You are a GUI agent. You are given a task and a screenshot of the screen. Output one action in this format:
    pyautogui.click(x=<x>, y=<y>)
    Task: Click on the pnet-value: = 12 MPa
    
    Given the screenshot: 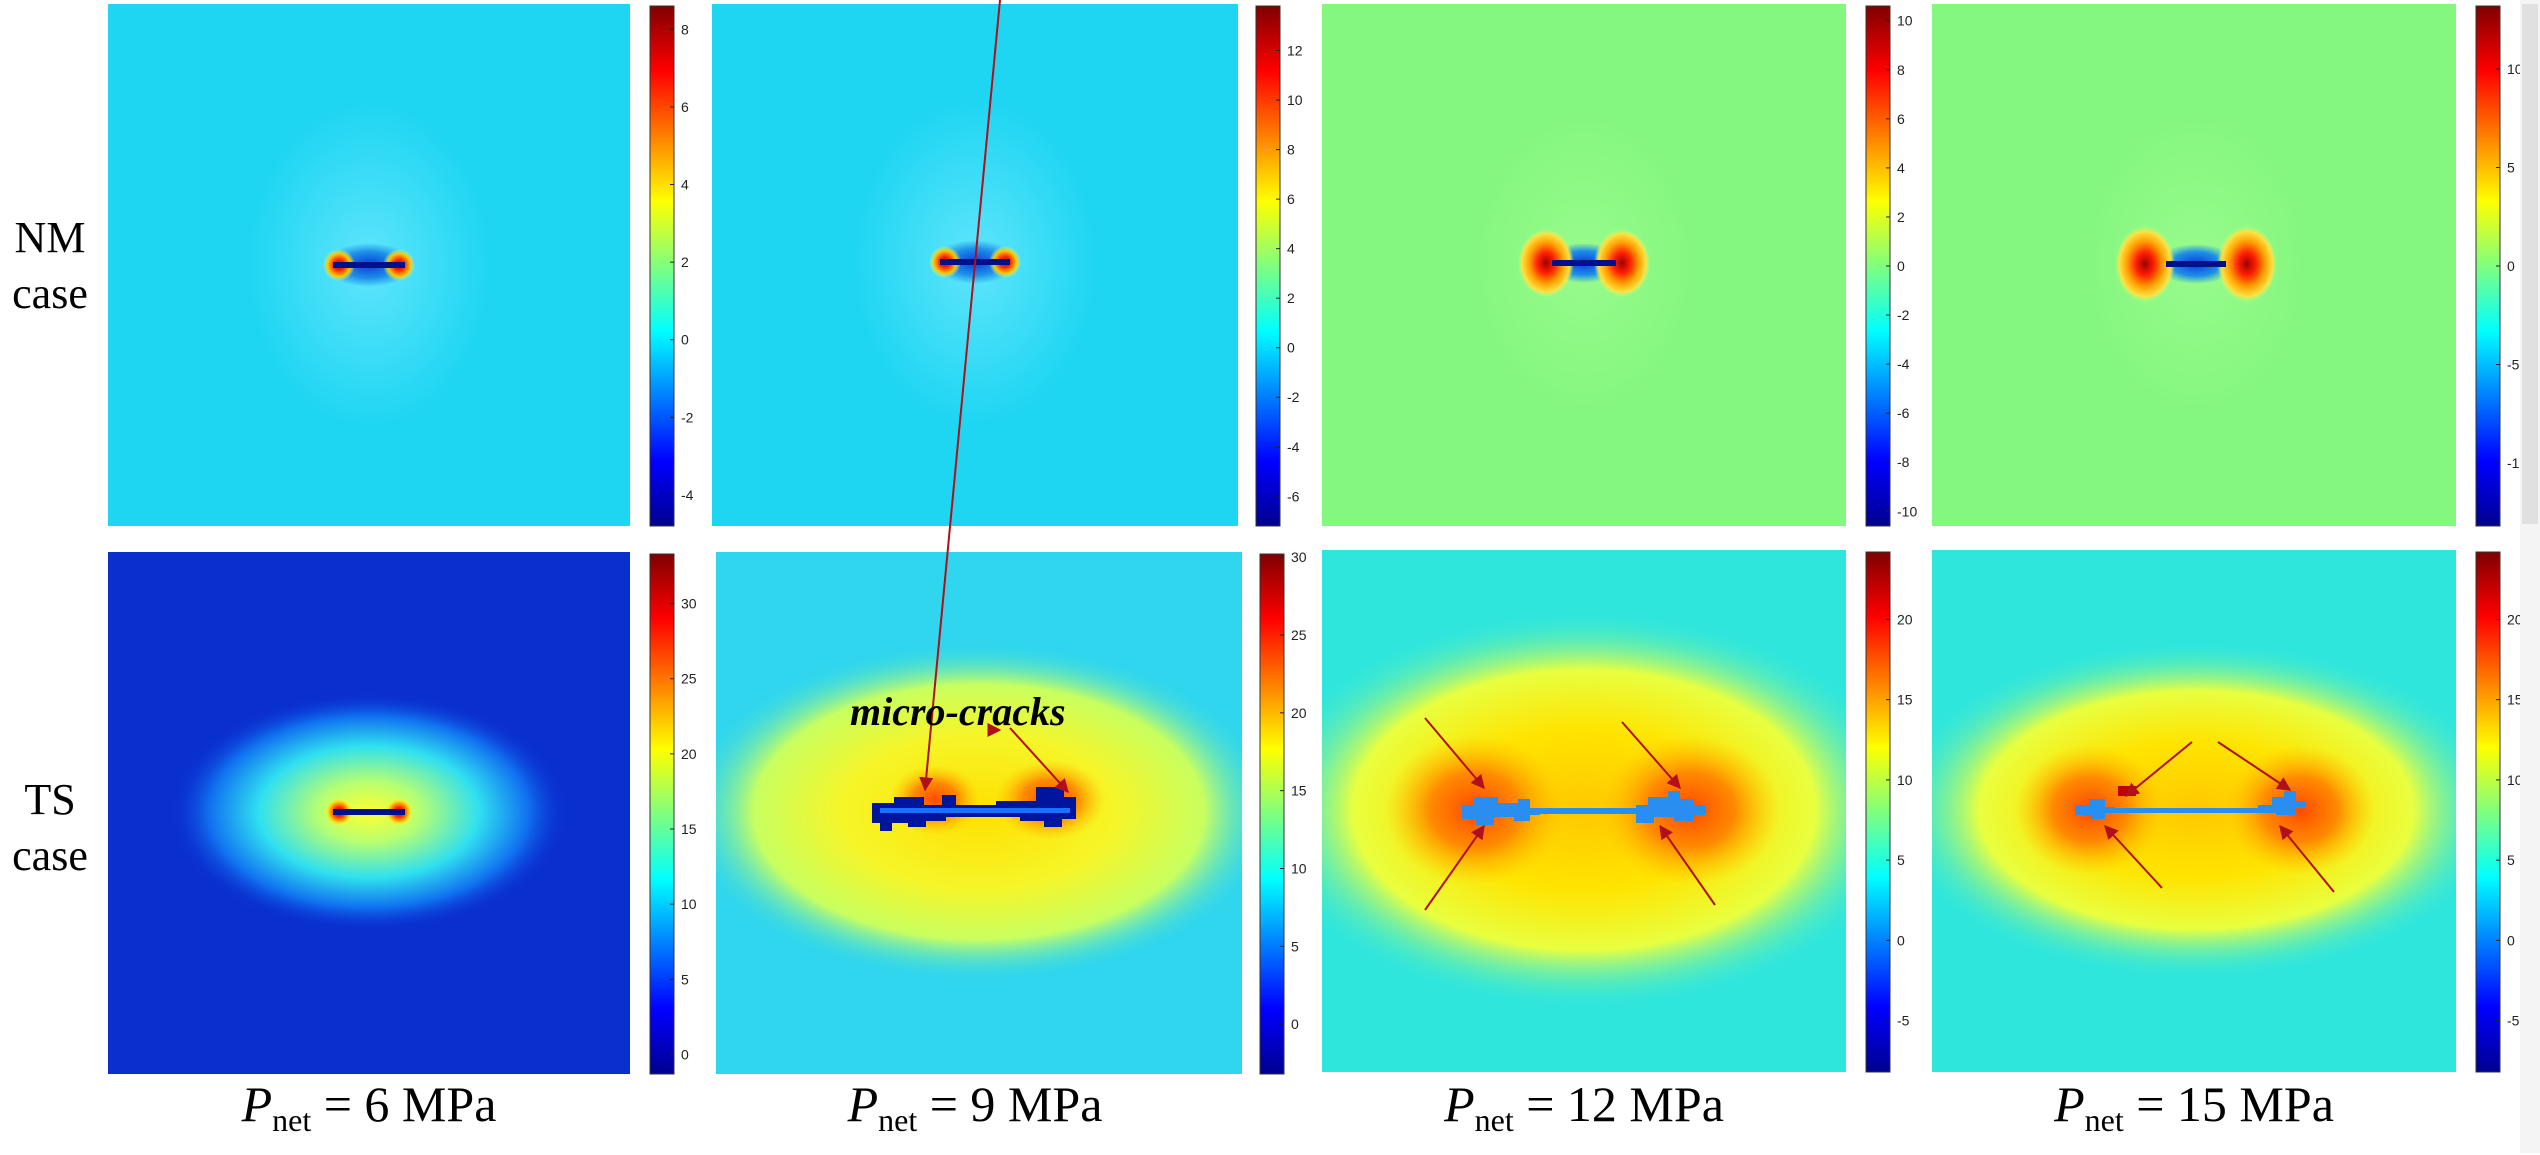 What is the action you would take?
    pyautogui.click(x=1618, y=1104)
    